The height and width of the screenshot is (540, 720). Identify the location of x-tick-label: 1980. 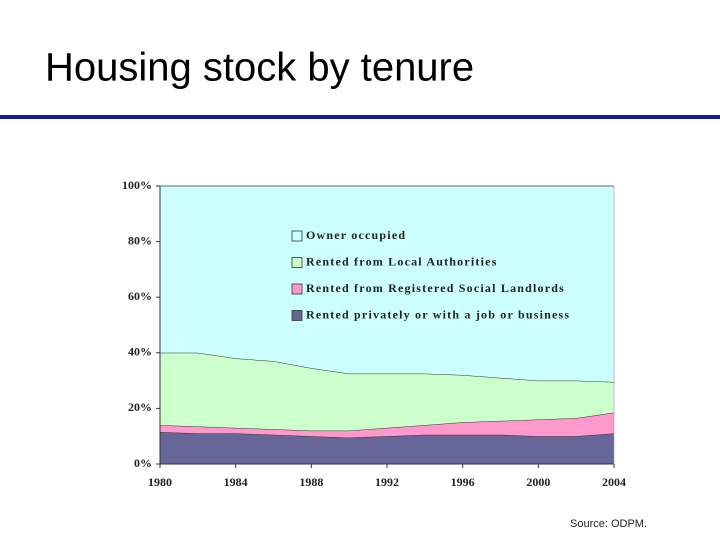
(160, 482).